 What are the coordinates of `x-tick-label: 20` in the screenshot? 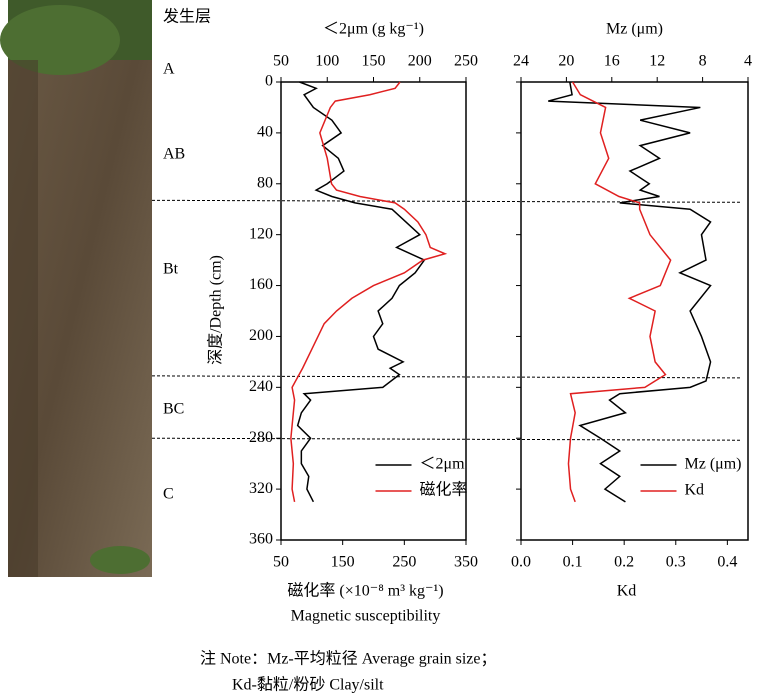 It's located at (566, 61).